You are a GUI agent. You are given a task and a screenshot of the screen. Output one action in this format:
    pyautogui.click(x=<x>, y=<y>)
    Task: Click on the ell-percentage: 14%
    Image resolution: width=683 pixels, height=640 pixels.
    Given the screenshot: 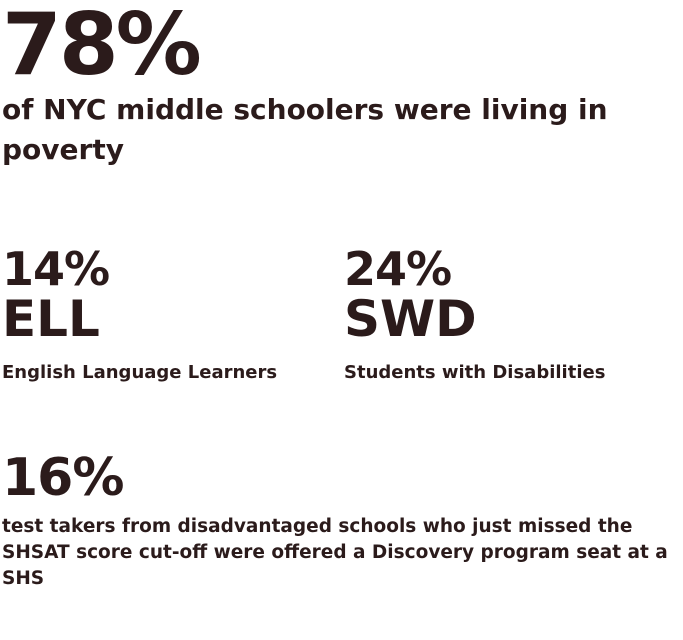 What is the action you would take?
    pyautogui.click(x=56, y=269)
    